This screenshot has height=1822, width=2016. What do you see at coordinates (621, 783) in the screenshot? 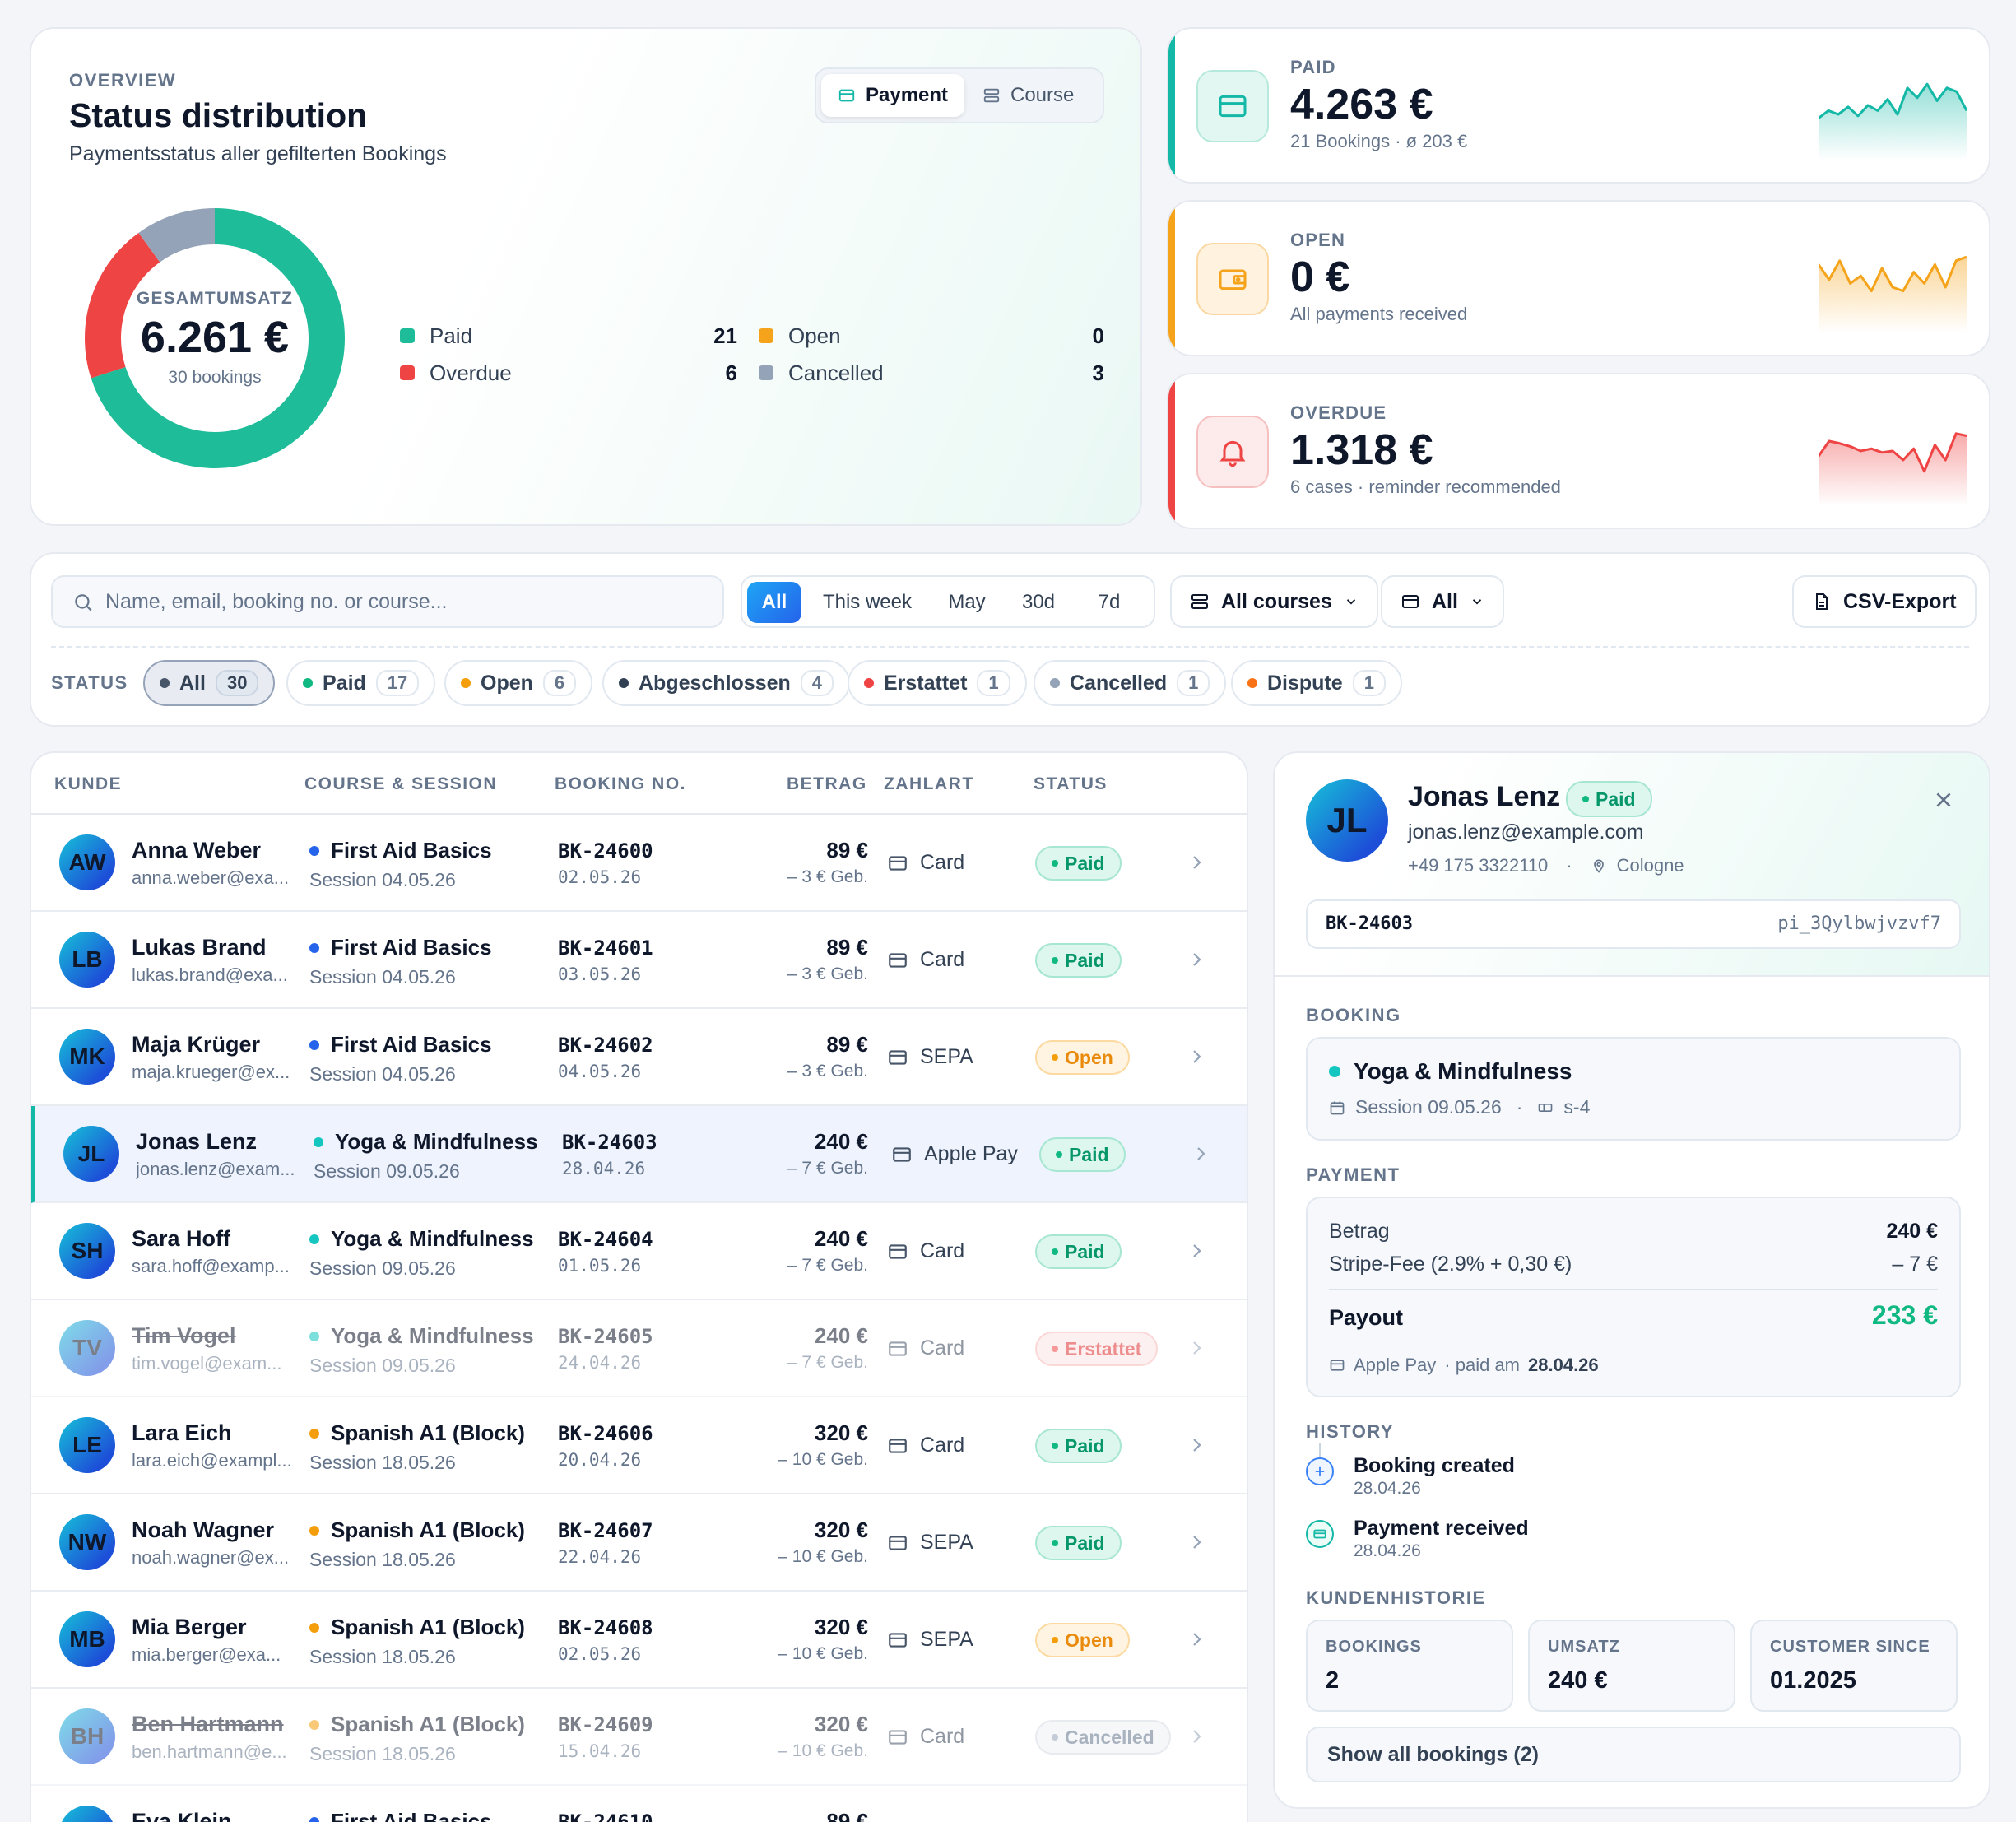
I see `column-header-booking-no: BOOKING NO.` at bounding box center [621, 783].